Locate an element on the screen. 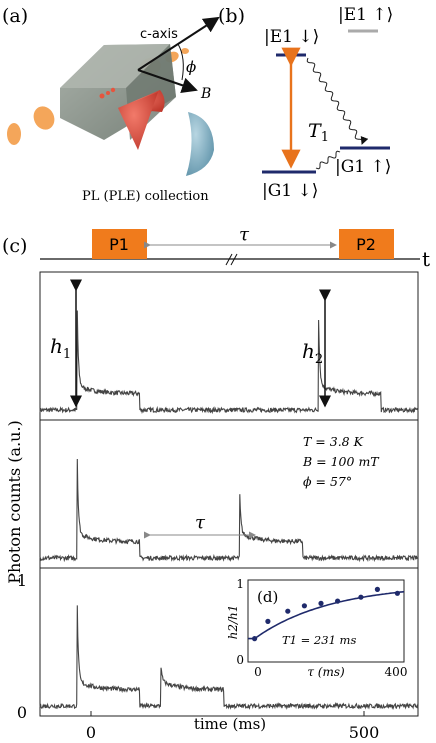  param-temperature: T = 3.8 K is located at coordinates (333, 441).